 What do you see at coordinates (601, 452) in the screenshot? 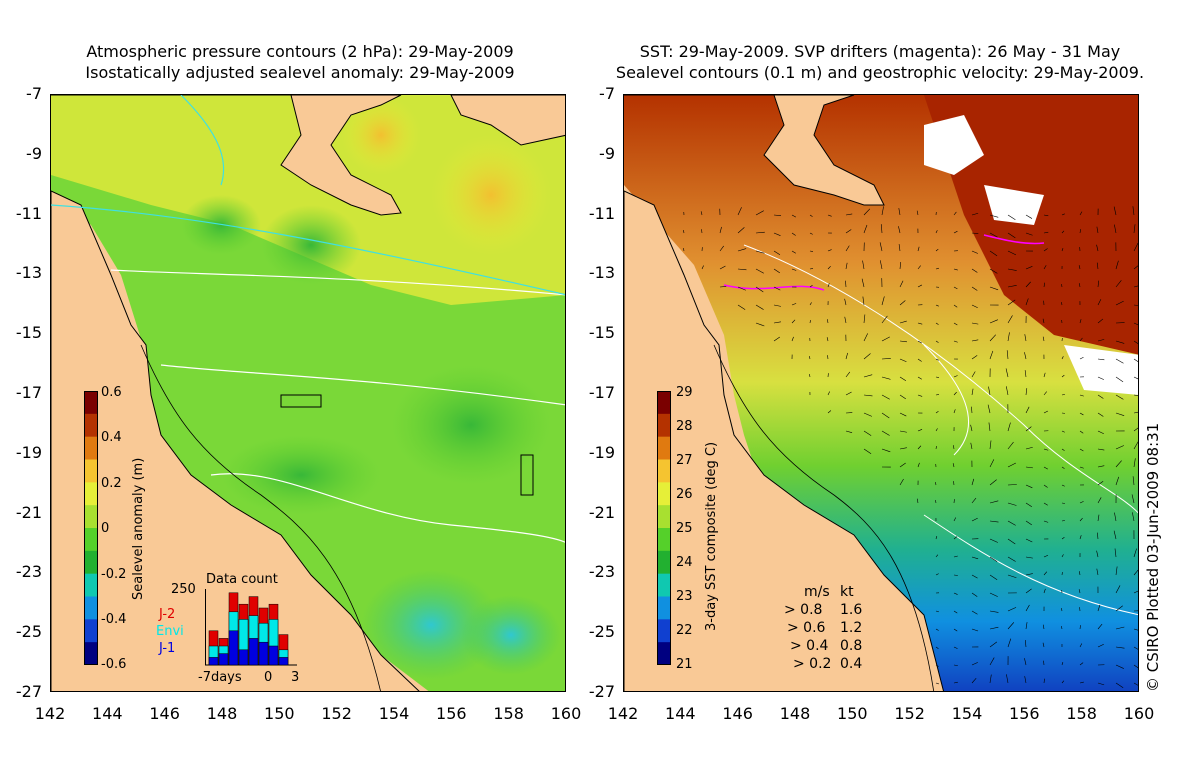
I see `y-tick-label: -19` at bounding box center [601, 452].